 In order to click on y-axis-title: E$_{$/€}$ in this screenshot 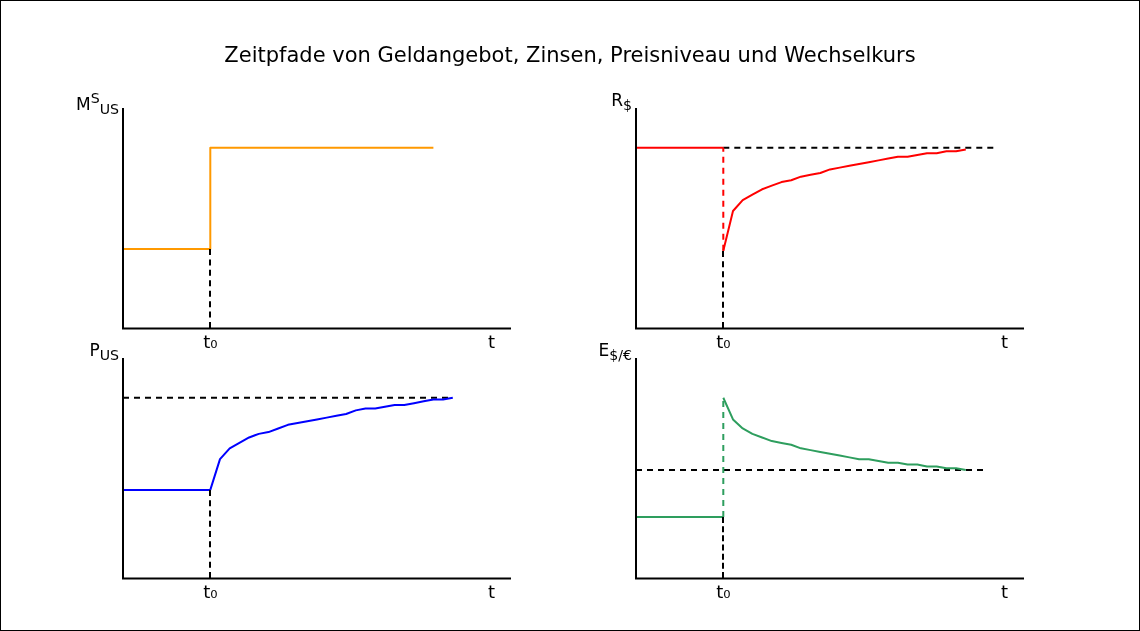, I will do `click(615, 352)`.